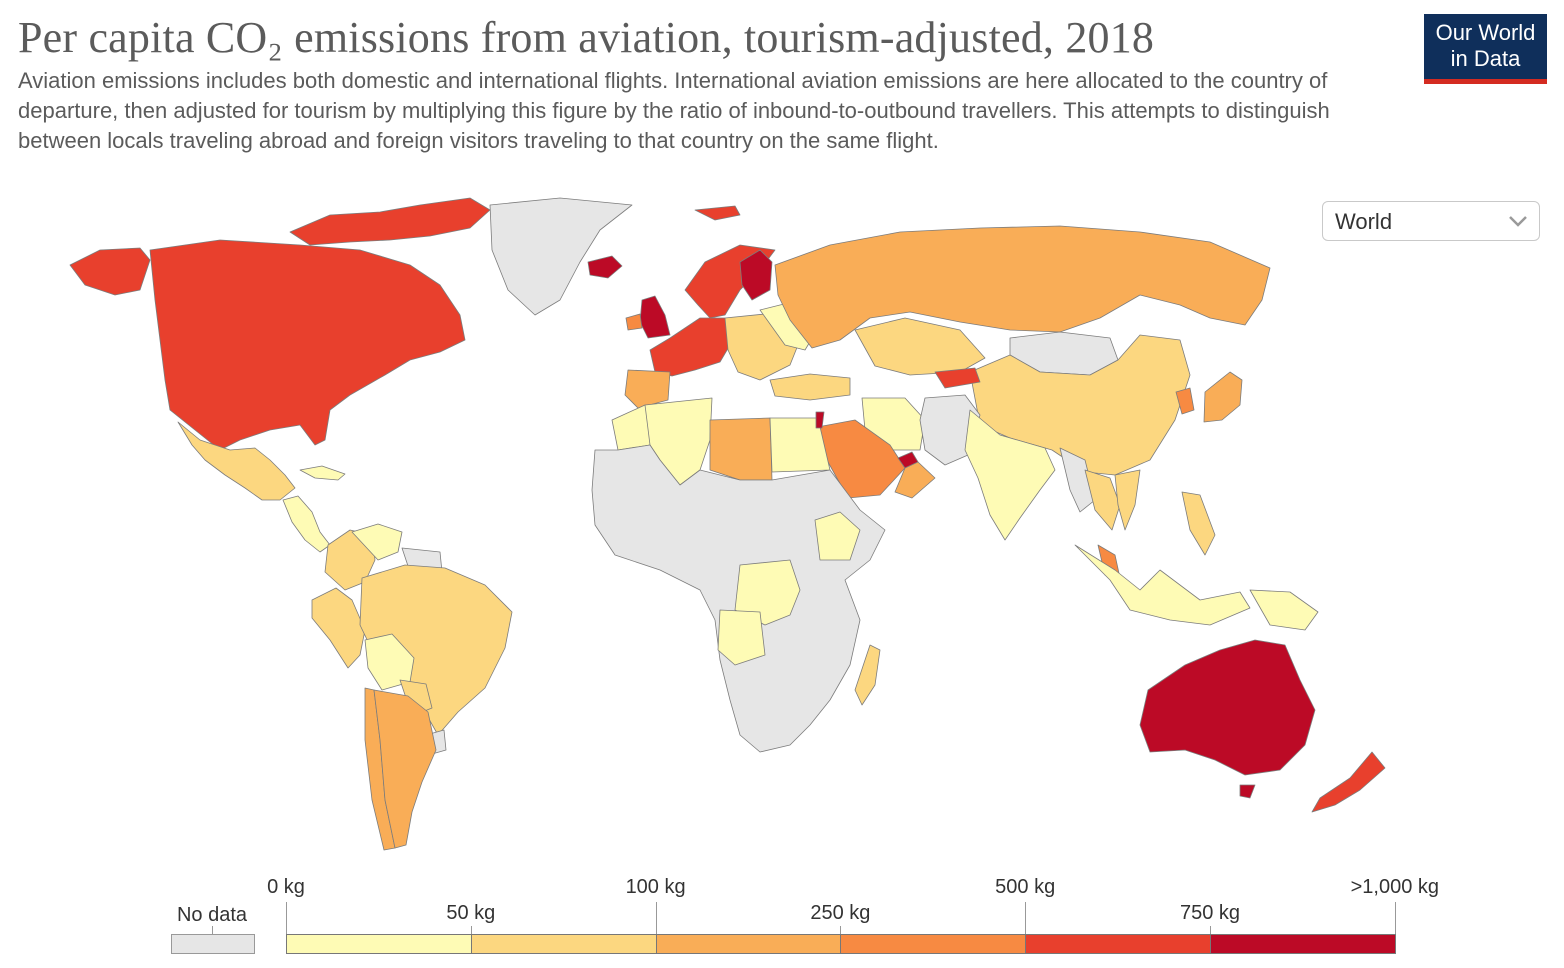 Image resolution: width=1564 pixels, height=968 pixels. Describe the element at coordinates (1247, 791) in the screenshot. I see `tasmania` at that location.